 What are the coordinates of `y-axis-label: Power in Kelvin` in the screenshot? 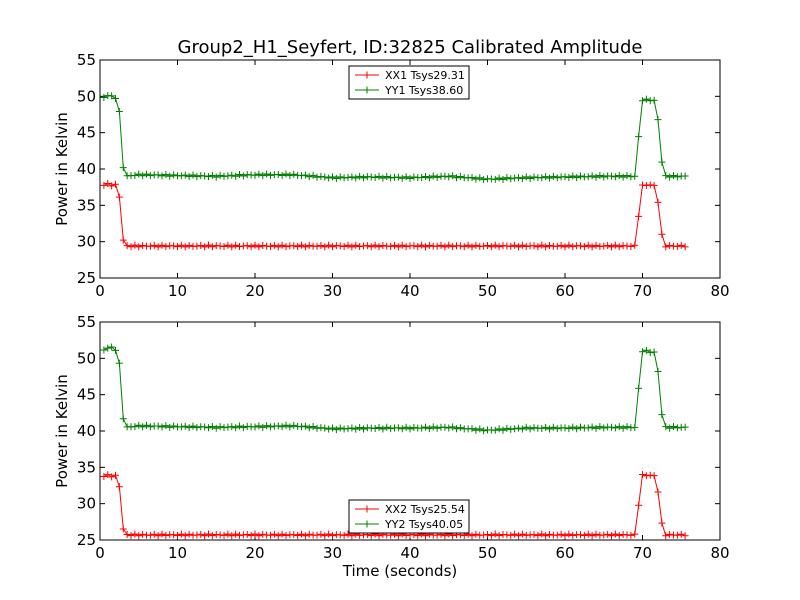 It's located at (62, 431).